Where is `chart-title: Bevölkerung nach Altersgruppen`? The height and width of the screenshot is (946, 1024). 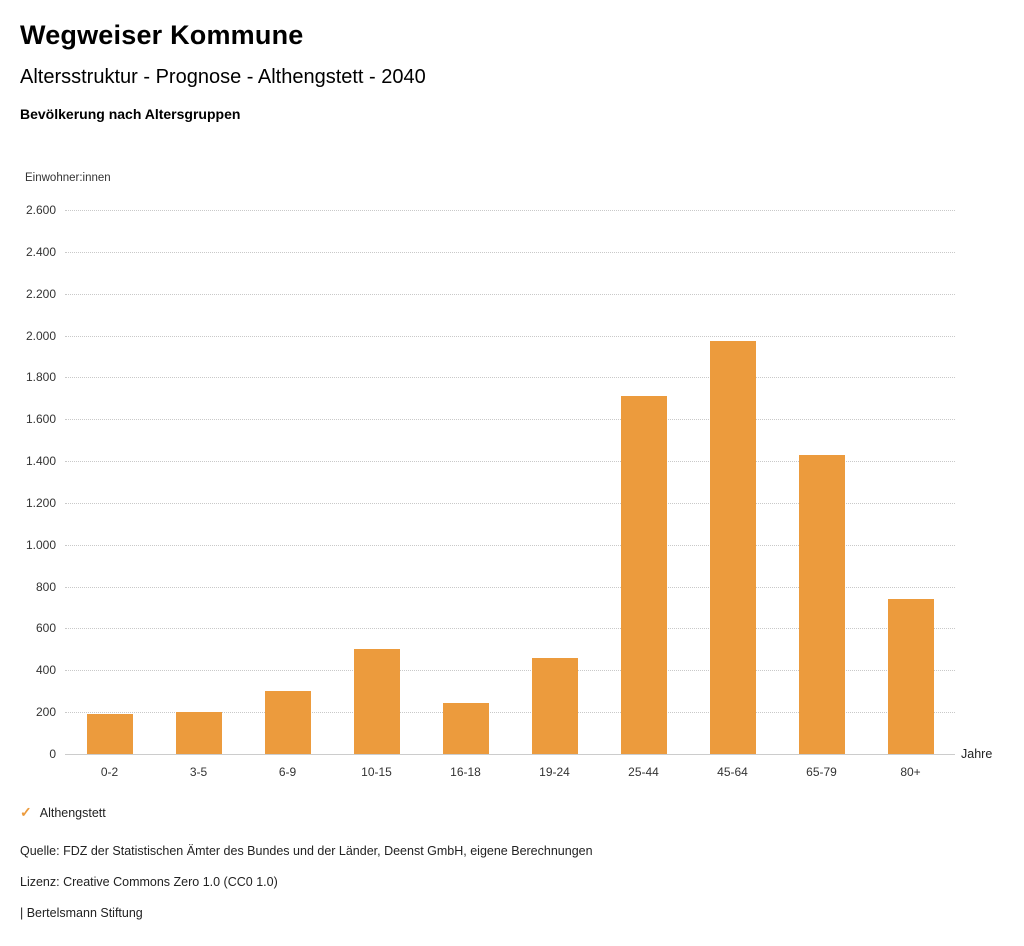 chart-title: Bevölkerung nach Altersgruppen is located at coordinates (130, 114).